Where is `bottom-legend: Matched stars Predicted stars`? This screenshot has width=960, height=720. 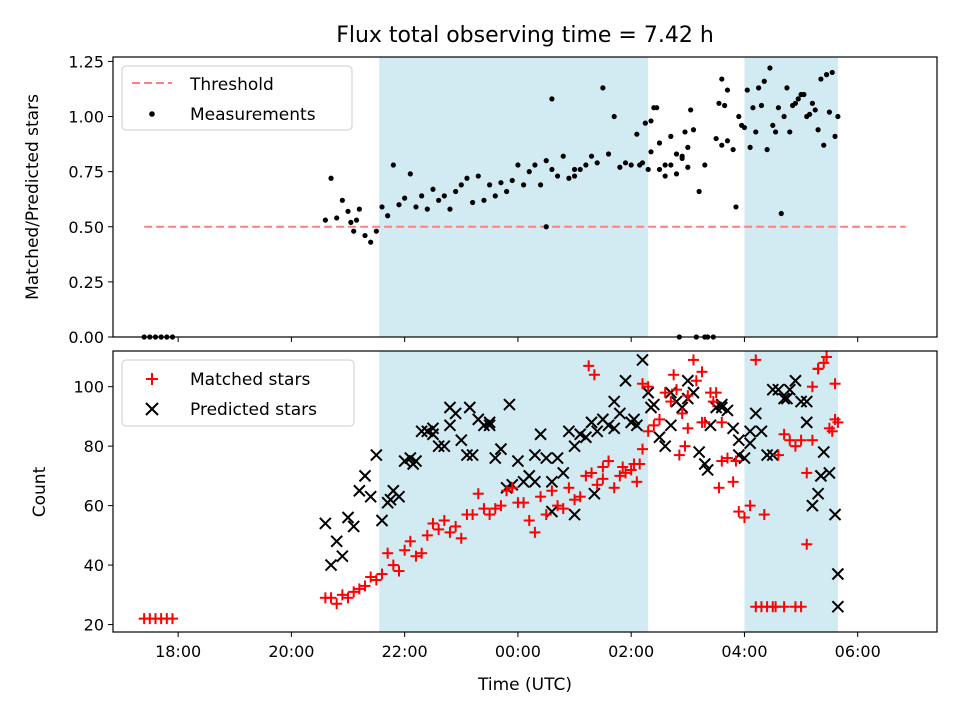 bottom-legend: Matched stars Predicted stars is located at coordinates (238, 393).